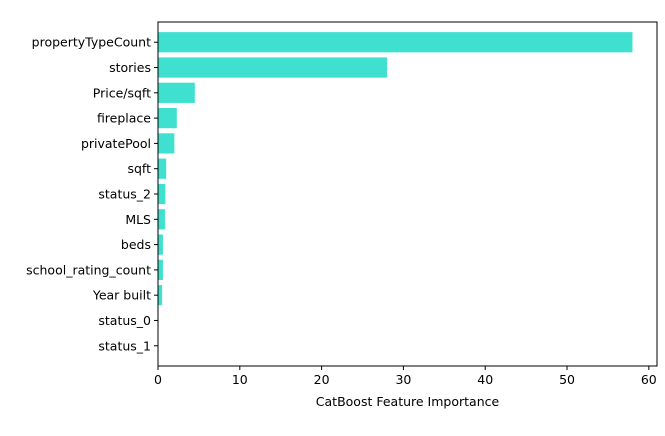  What do you see at coordinates (322, 379) in the screenshot?
I see `x-tick-label: 20` at bounding box center [322, 379].